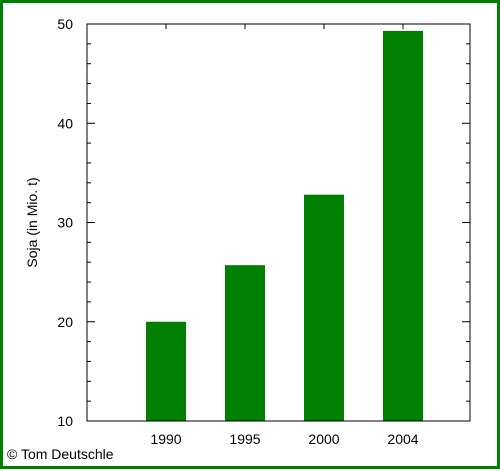 The image size is (500, 471). What do you see at coordinates (65, 24) in the screenshot?
I see `y-tick-label-50: 50` at bounding box center [65, 24].